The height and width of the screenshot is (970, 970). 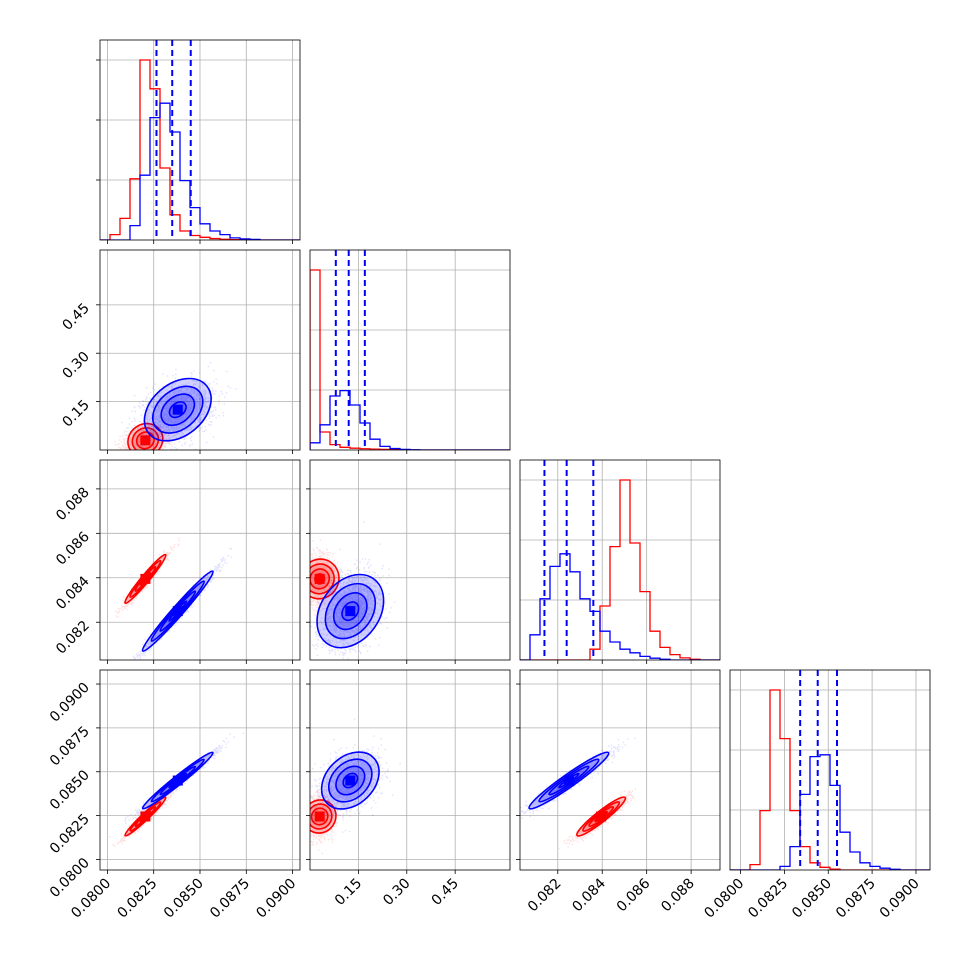 I want to click on scatter-panel-3-1: 0.15 0.30 0.45, so click(x=408, y=789).